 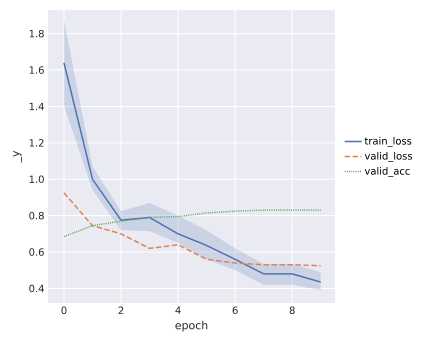 I want to click on x-tick-label: 6, so click(x=235, y=310).